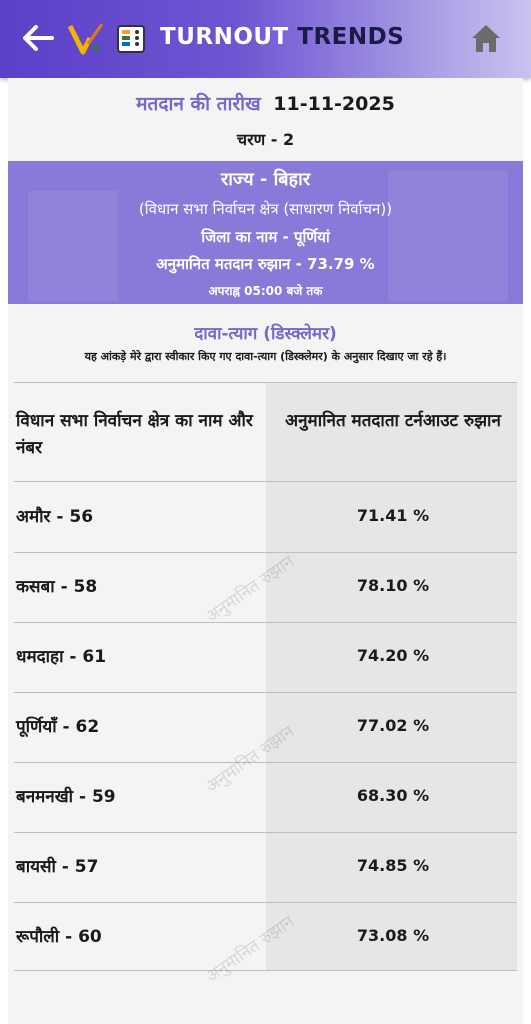 The width and height of the screenshot is (531, 1024). Describe the element at coordinates (334, 104) in the screenshot. I see `poll-date-value: 11-11-2025` at that location.